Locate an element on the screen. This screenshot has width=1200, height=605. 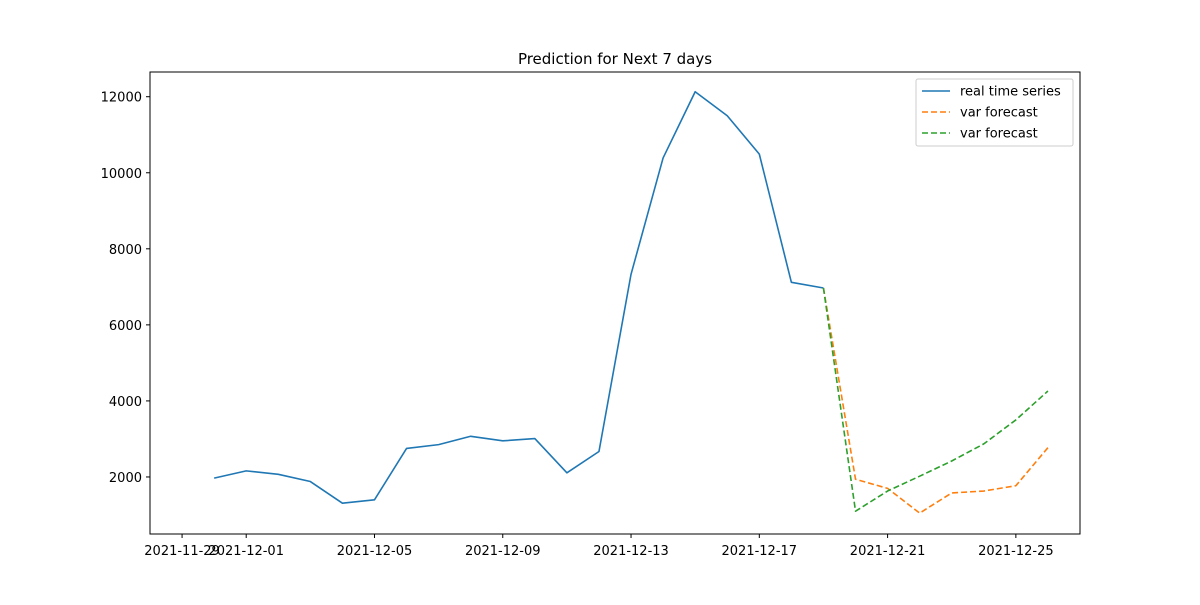
x-tick-label: 2021-12-09 is located at coordinates (503, 551).